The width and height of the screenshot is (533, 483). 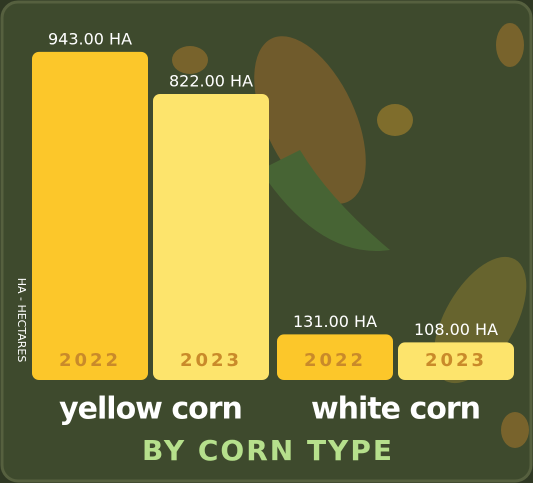 What do you see at coordinates (90, 38) in the screenshot?
I see `data-label: 943.00 HA` at bounding box center [90, 38].